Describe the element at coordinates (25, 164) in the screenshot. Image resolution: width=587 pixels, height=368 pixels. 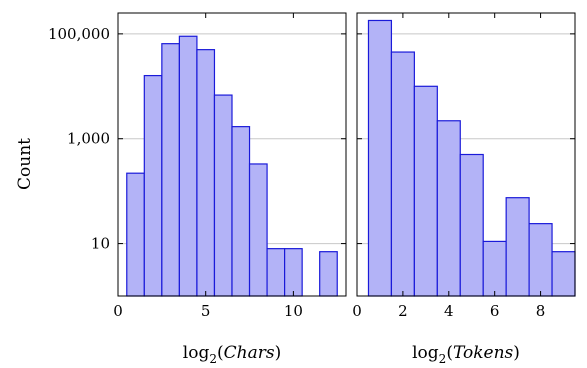
I see `y-axis-label: Count` at that location.